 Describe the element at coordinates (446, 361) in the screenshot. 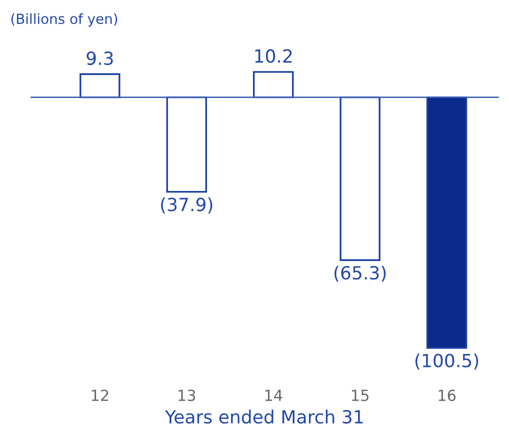

I see `data-label: (100.5)` at that location.